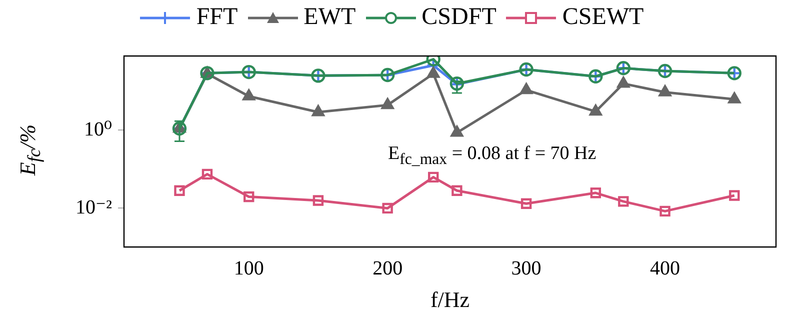  I want to click on legend-label: CSEWT, so click(603, 17).